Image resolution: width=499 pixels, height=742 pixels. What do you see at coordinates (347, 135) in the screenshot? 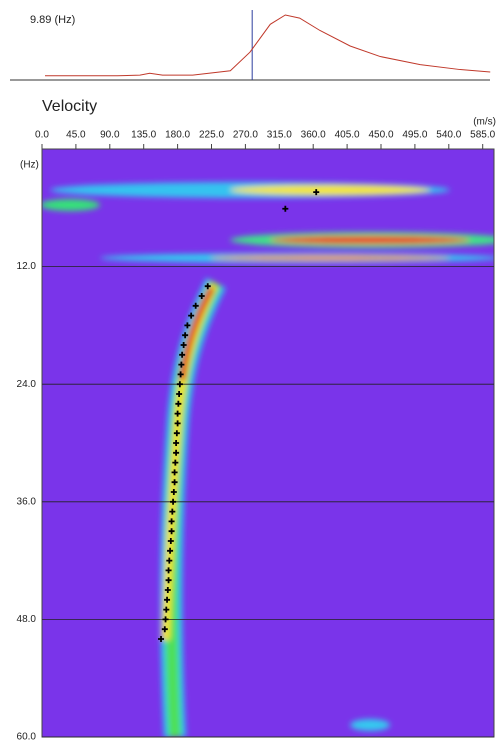
I see `x-tick-label: 405.0` at bounding box center [347, 135].